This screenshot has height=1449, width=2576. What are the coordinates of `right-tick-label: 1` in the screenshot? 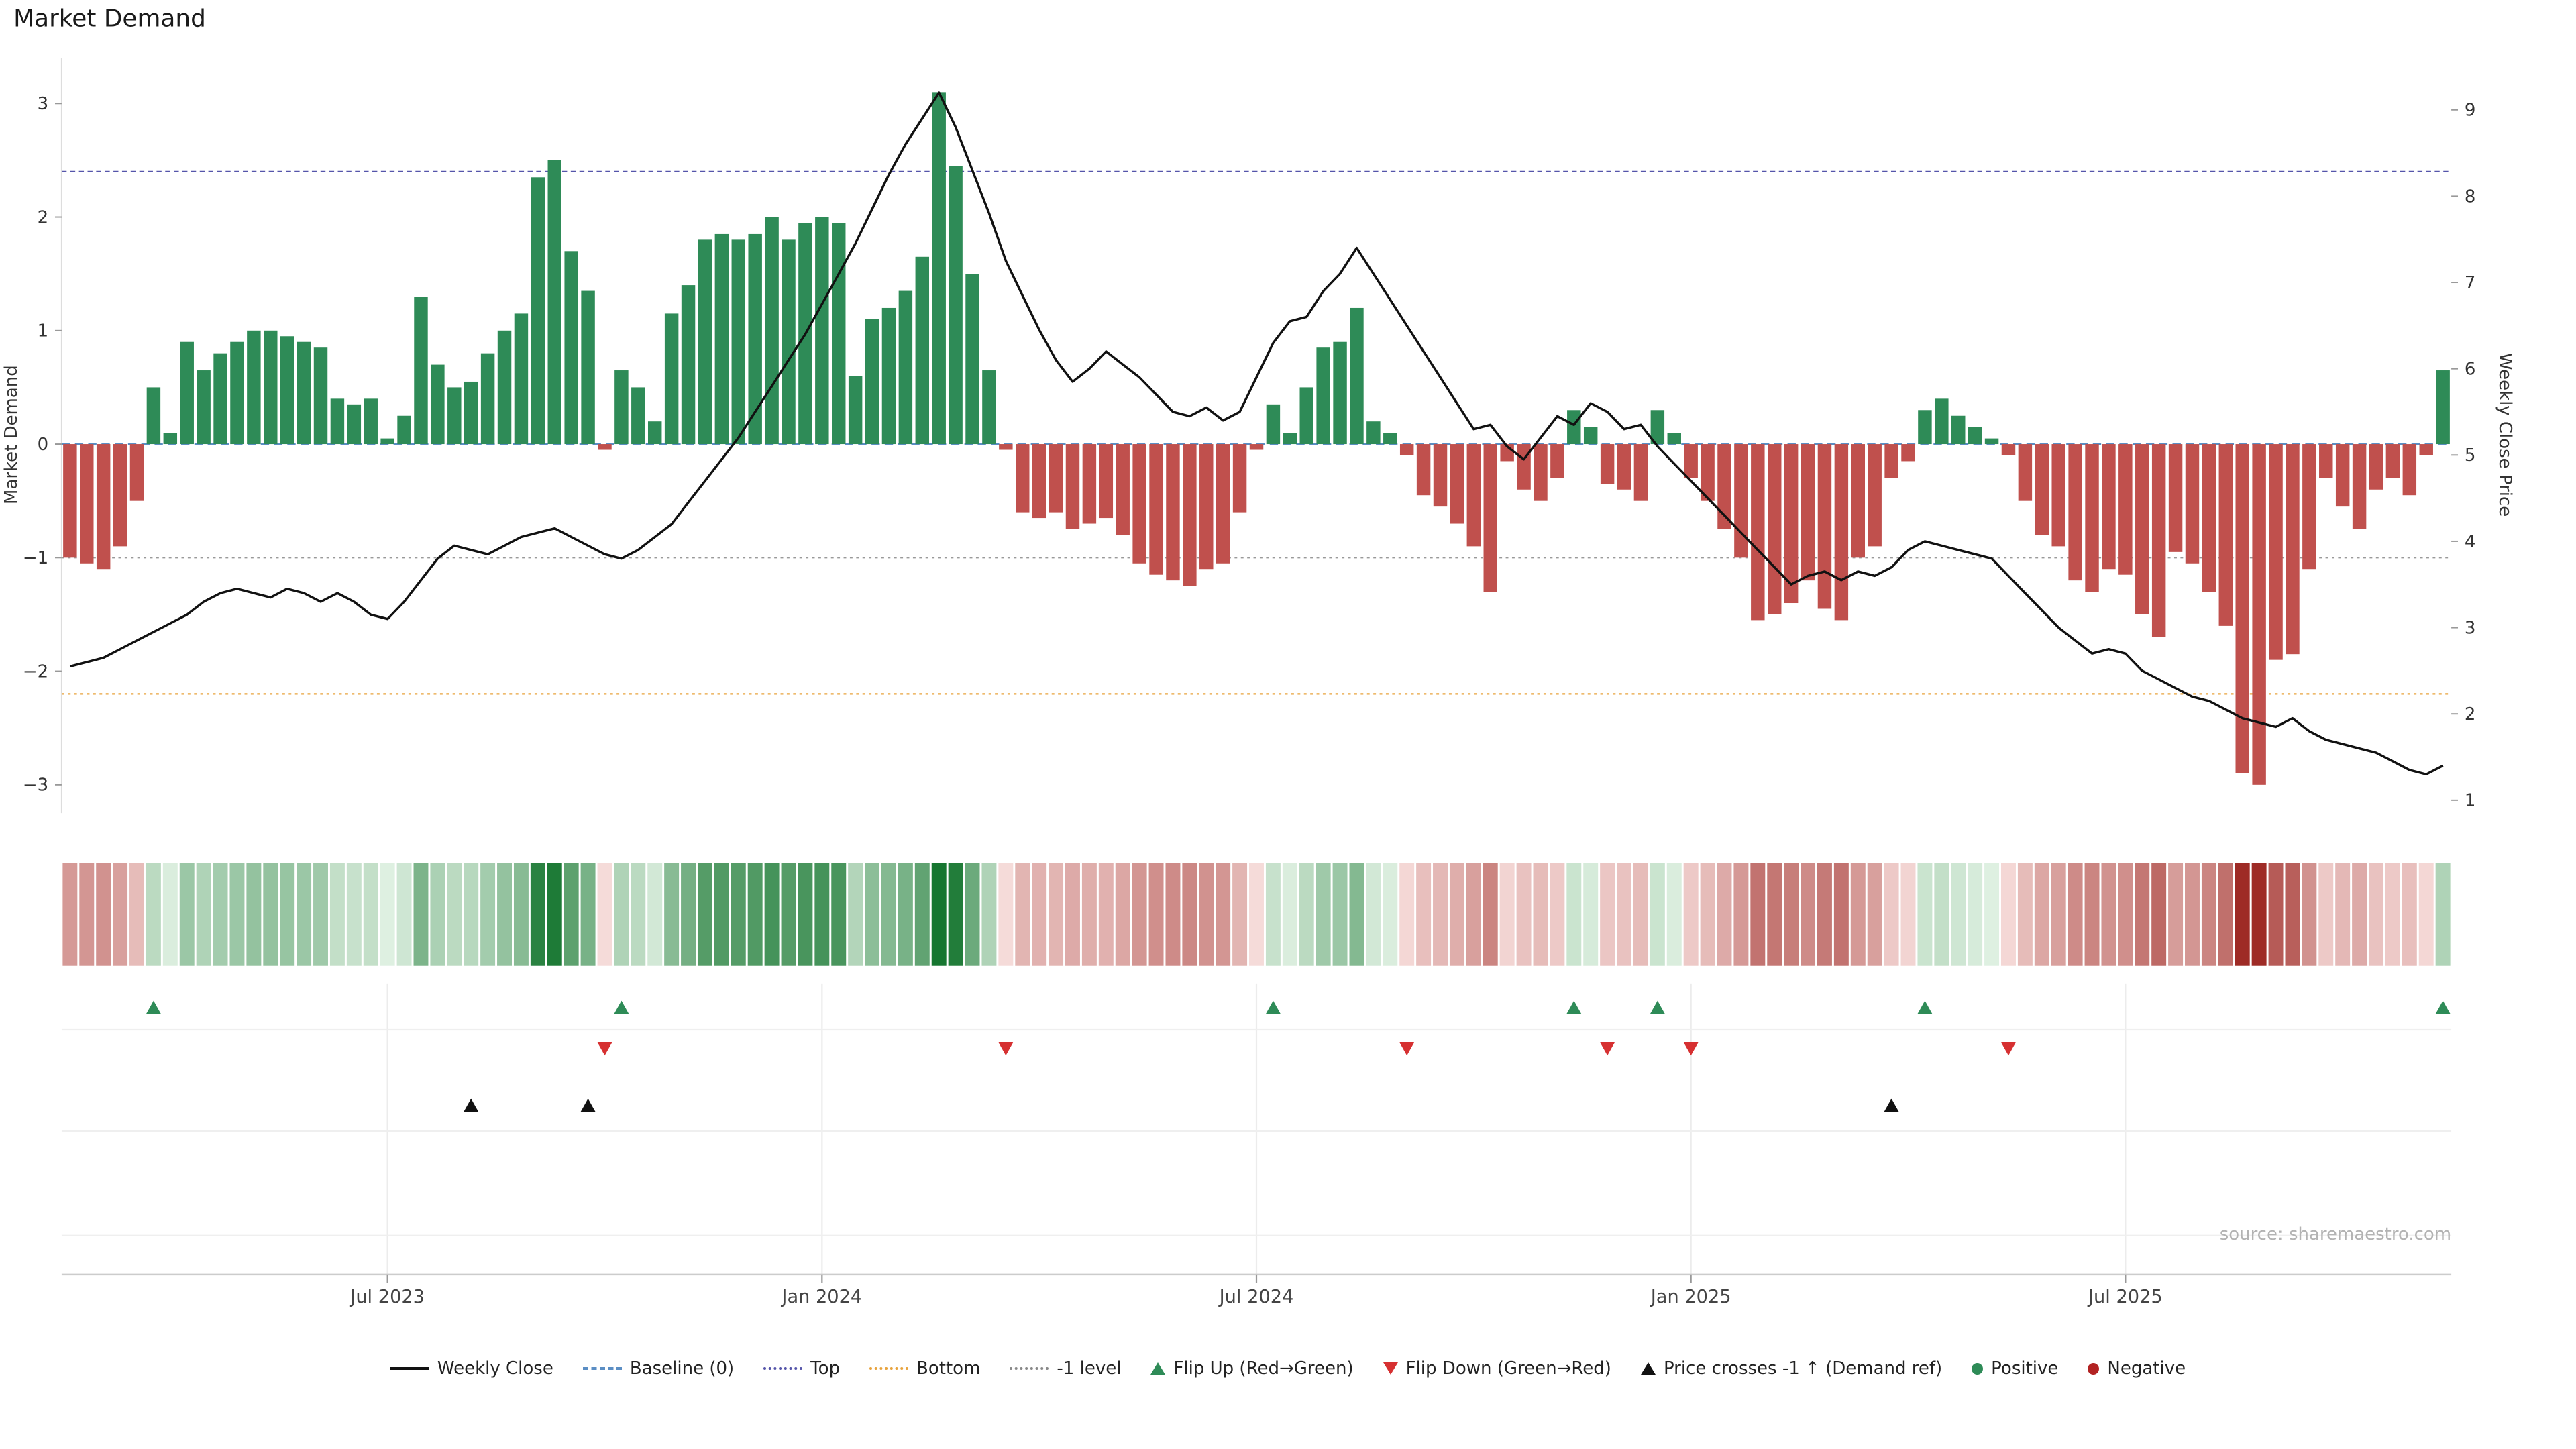 It's located at (2470, 801).